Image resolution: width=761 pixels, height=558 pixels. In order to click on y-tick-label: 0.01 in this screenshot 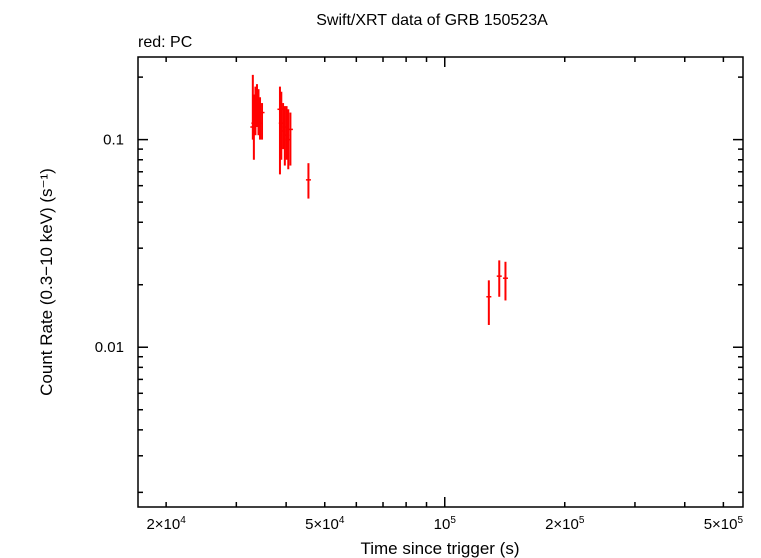, I will do `click(109, 347)`.